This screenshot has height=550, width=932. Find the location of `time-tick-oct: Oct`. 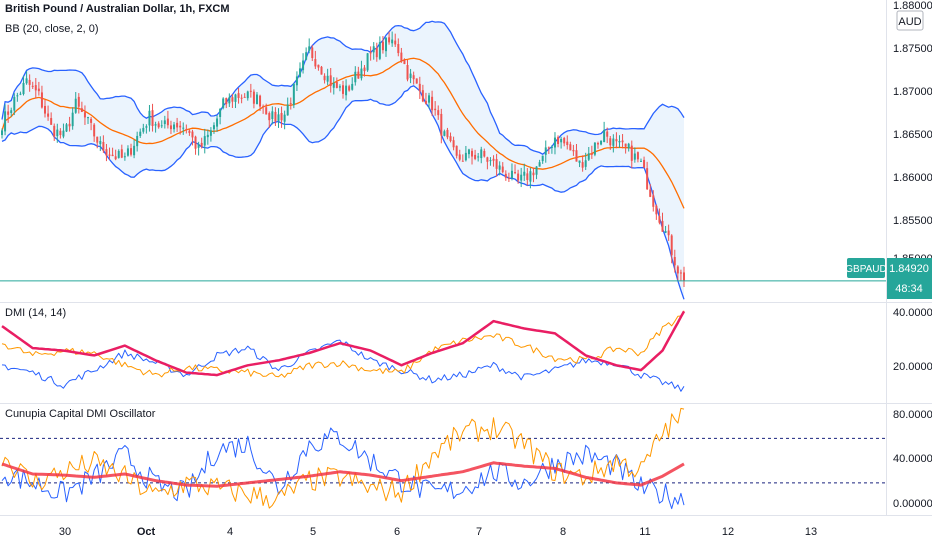

time-tick-oct: Oct is located at coordinates (146, 532).